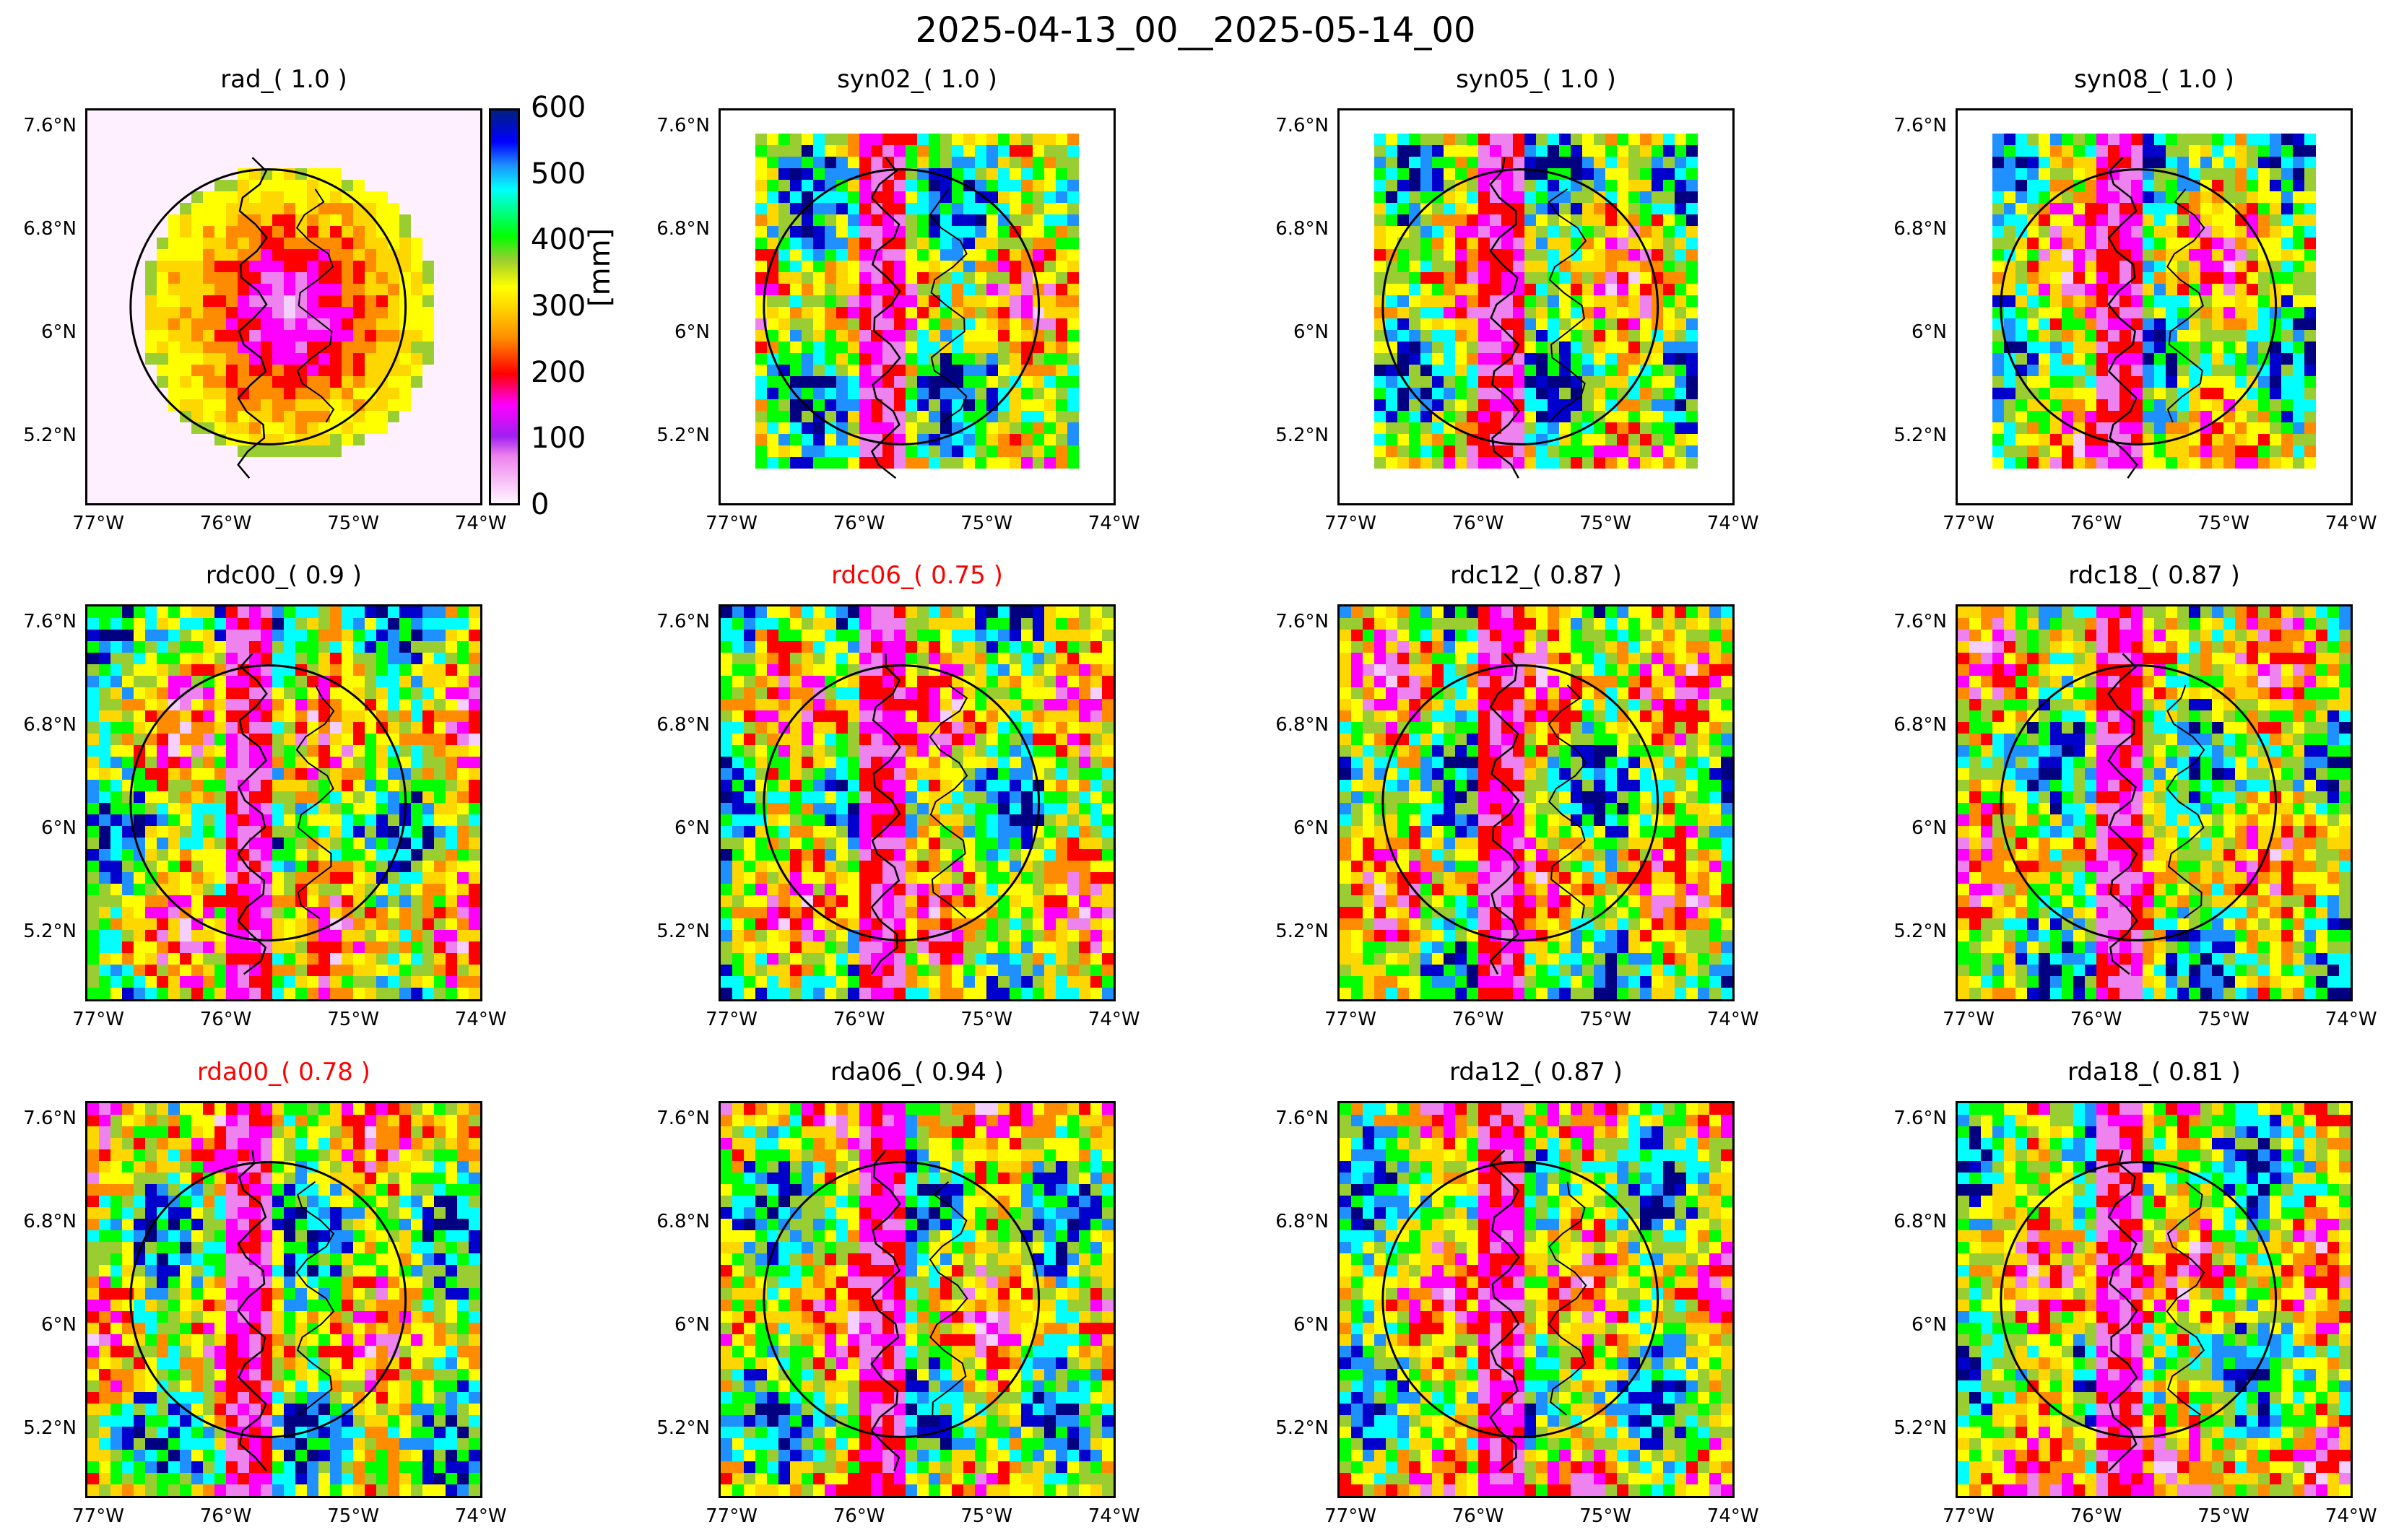 The width and height of the screenshot is (2391, 1540). I want to click on colorbar-unit-label: [mm], so click(600, 267).